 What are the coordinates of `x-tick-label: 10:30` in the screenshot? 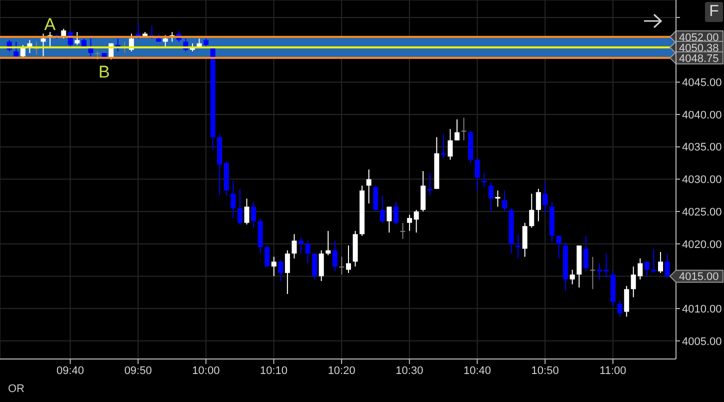 It's located at (410, 370).